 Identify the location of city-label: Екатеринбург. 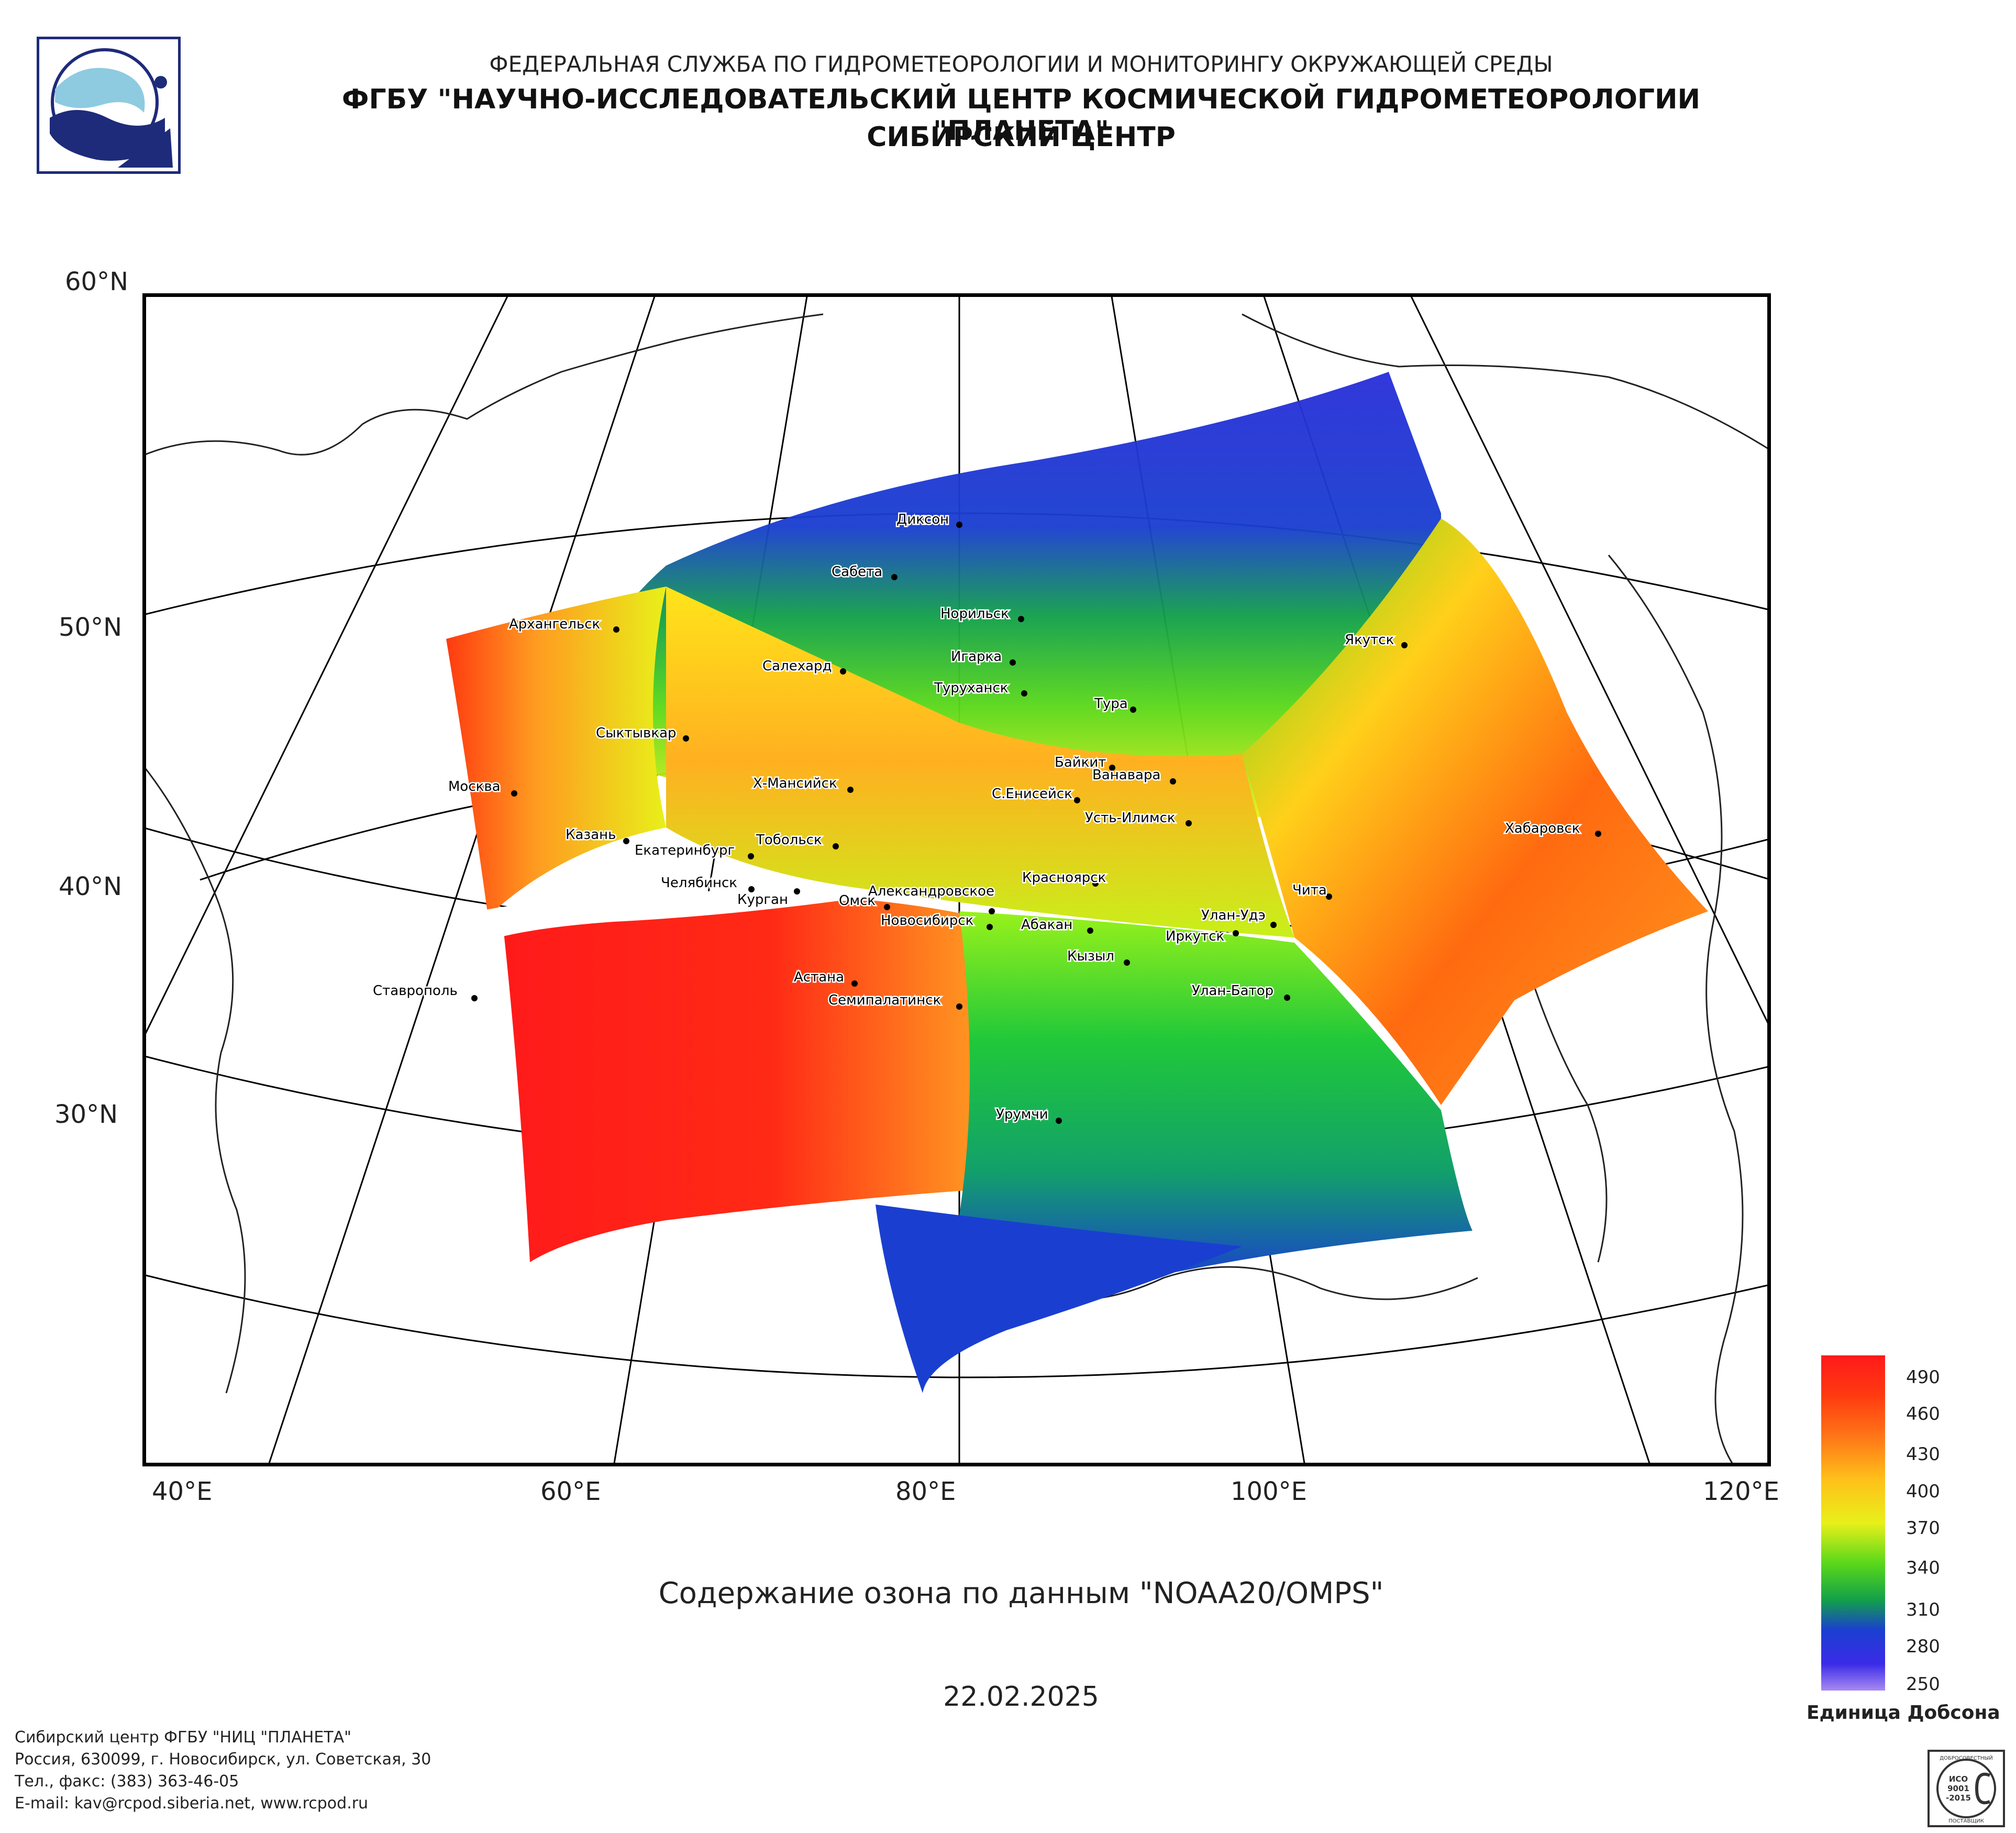
(685, 850).